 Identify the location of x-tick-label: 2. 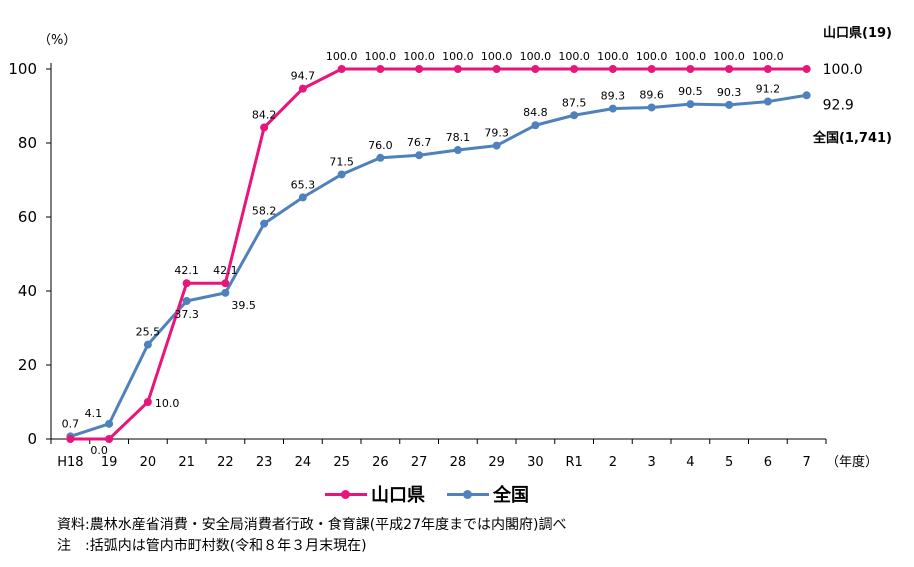
(613, 462).